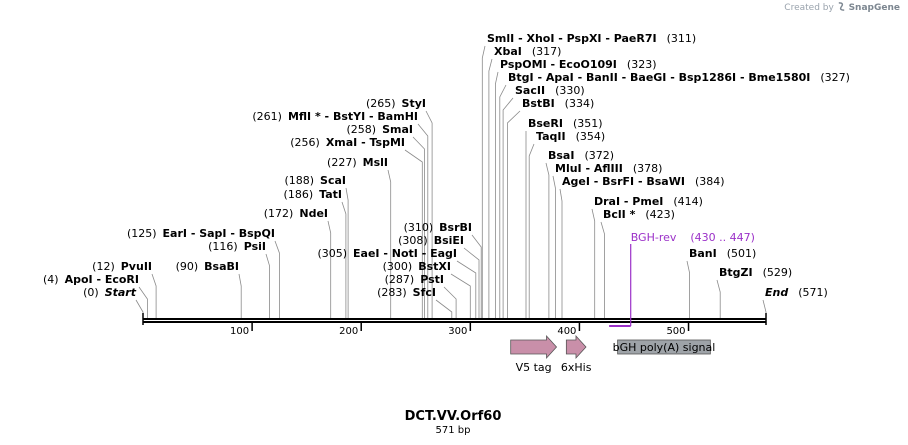  I want to click on site-psti-287: (287) PstI, so click(421, 295).